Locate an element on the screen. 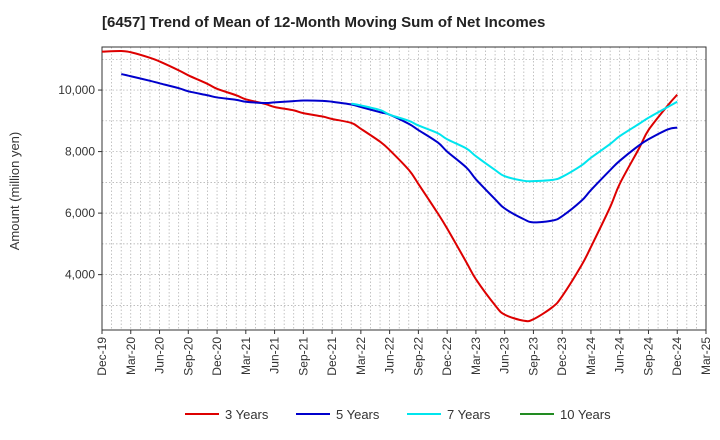 The height and width of the screenshot is (440, 720). x-tick-label: Sep-23 is located at coordinates (533, 356).